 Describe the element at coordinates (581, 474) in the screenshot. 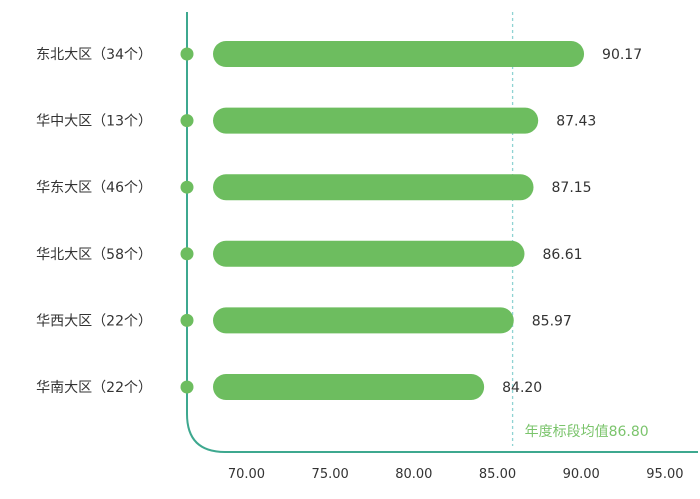

I see `x-tick-label: 90.00` at that location.